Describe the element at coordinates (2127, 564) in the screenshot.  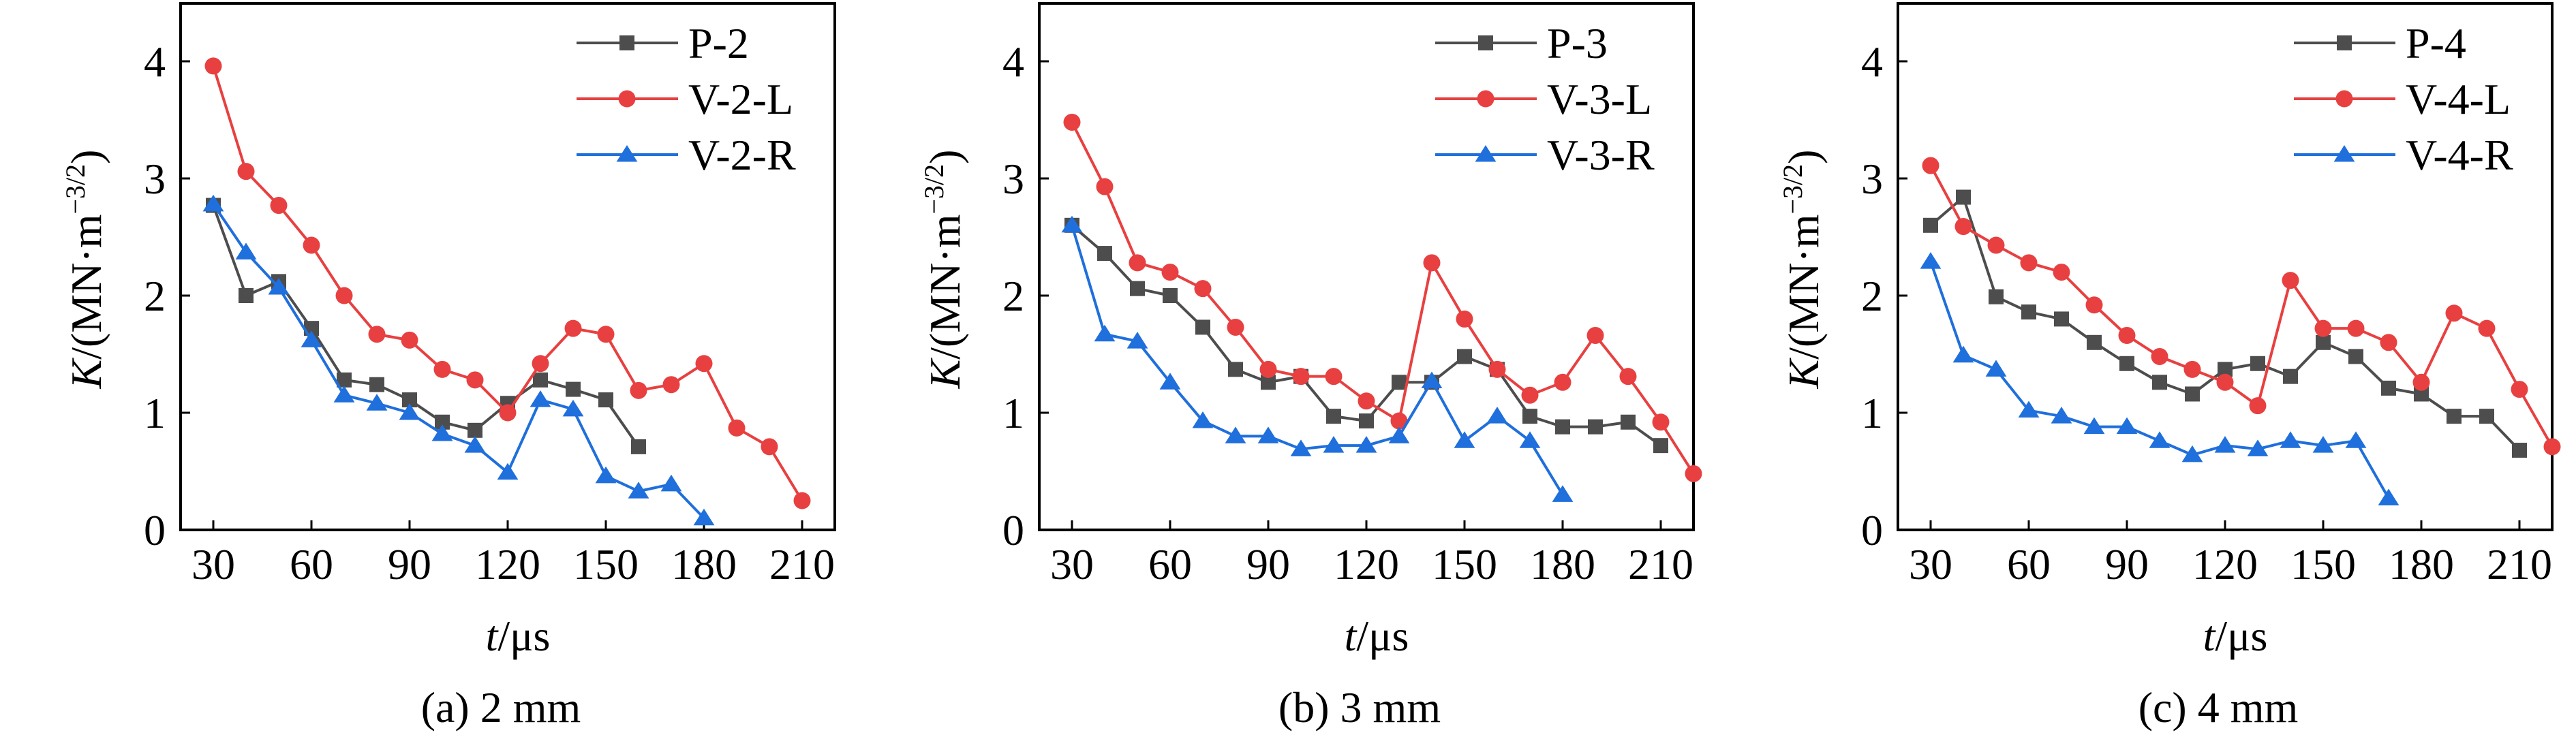
I see `x-tick-label: 90` at that location.